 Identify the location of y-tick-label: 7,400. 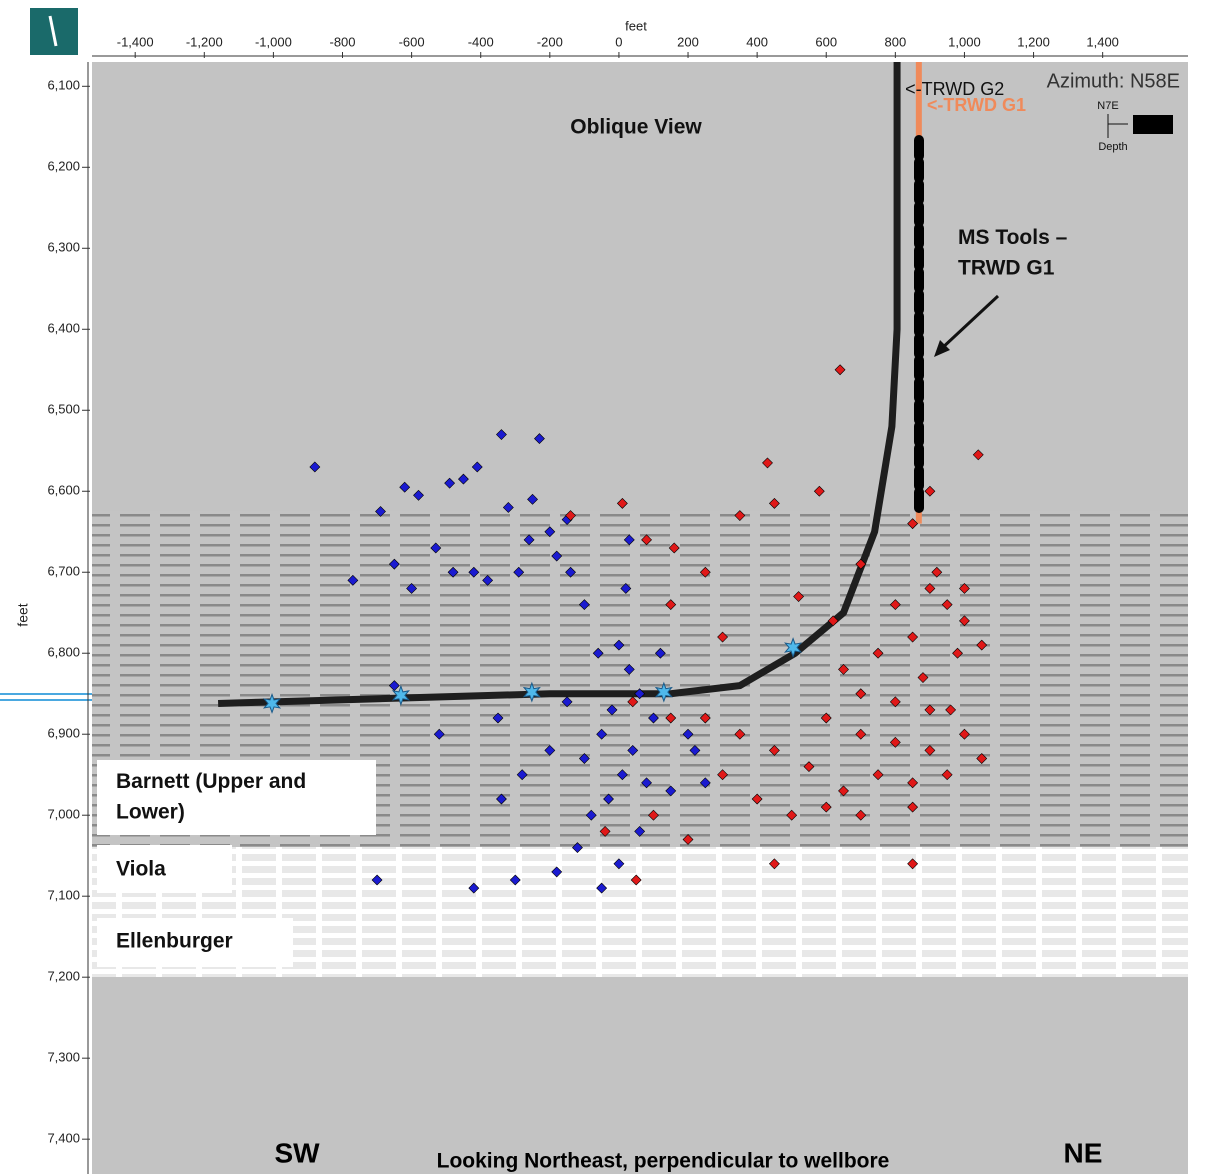
(63, 1138).